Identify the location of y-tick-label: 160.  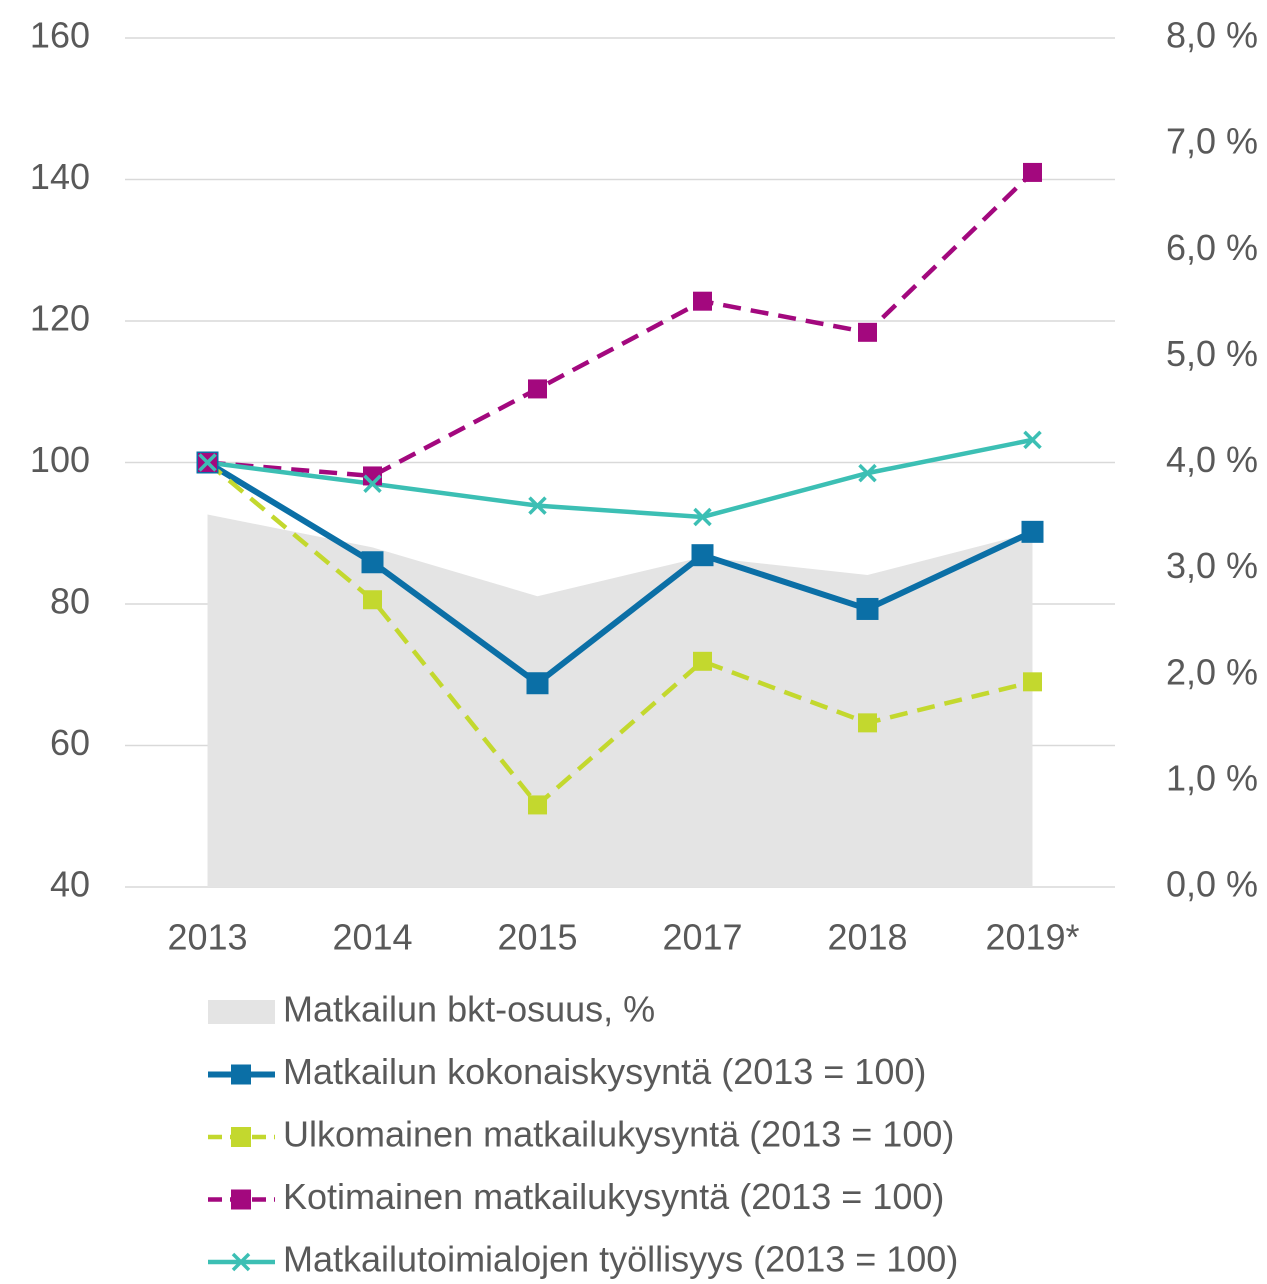
(60, 35).